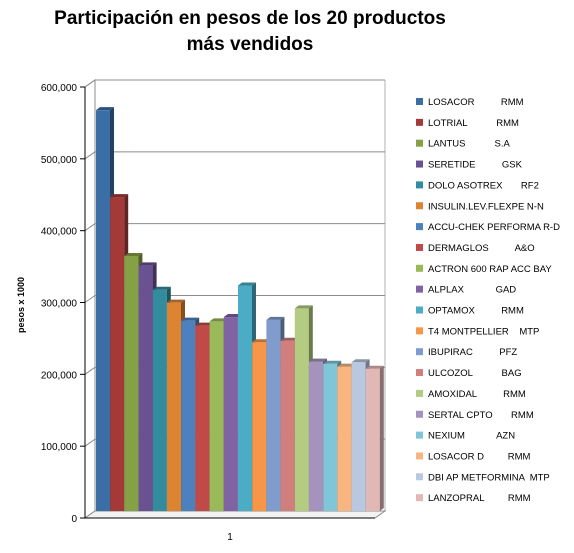 The height and width of the screenshot is (553, 574). Describe the element at coordinates (481, 248) in the screenshot. I see `legend-label: DERMAGLOS A&O` at that location.